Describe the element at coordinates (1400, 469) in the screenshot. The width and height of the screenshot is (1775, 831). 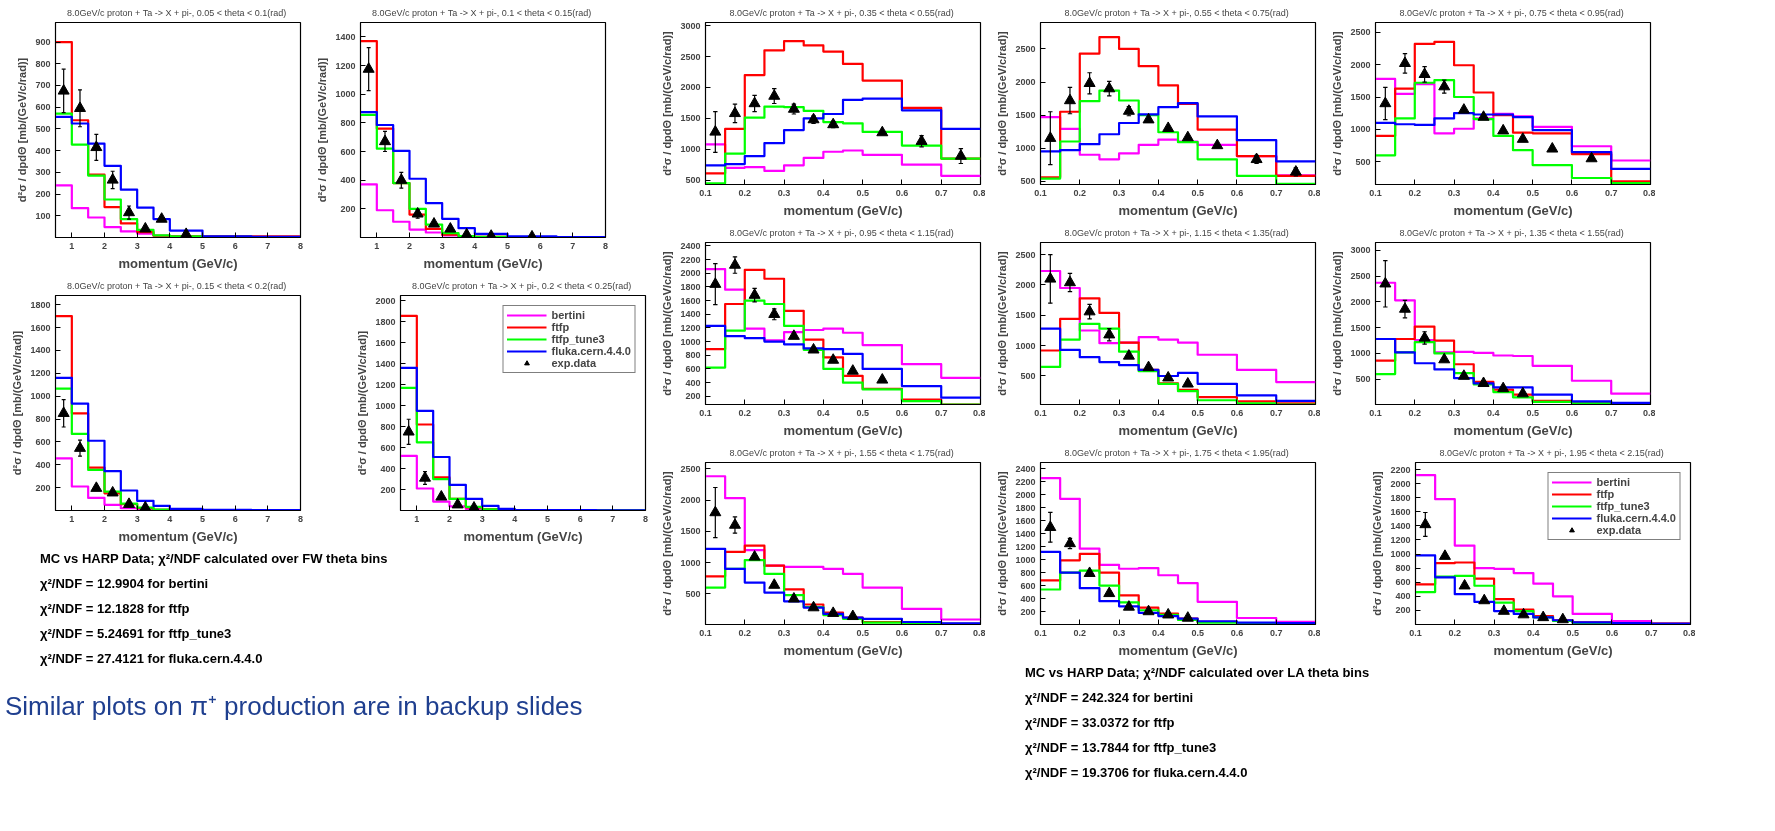
I see `y-tick-label: 2200` at that location.